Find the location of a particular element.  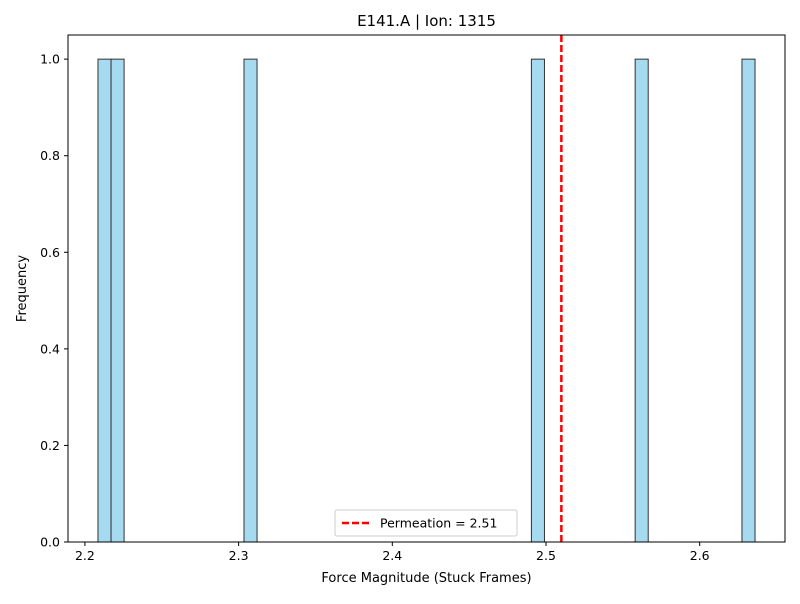

legend-entry-permeation: Permeation = 2.51 is located at coordinates (438, 523).